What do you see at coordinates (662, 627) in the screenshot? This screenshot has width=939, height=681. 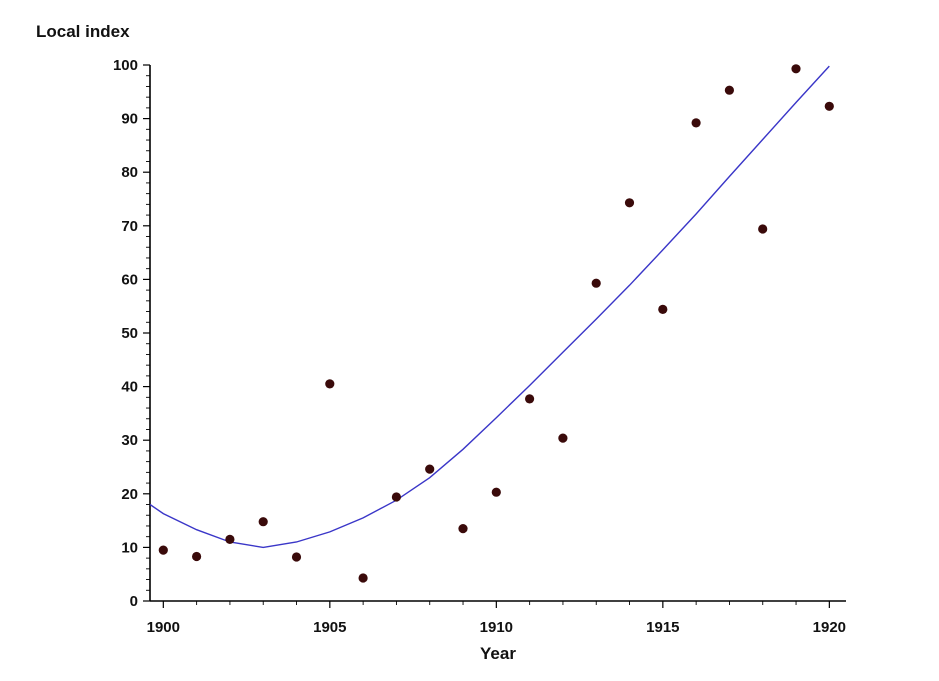 I see `x-tick-label: 1915` at bounding box center [662, 627].